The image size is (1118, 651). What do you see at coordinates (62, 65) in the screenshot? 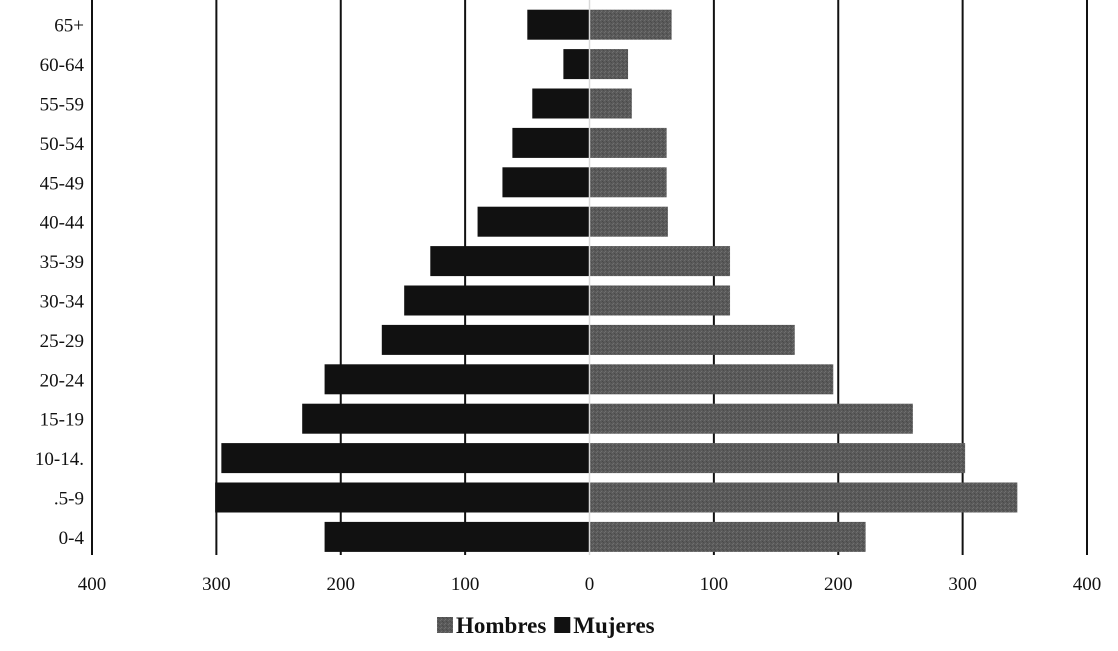
I see `category-label: 60-64` at bounding box center [62, 65].